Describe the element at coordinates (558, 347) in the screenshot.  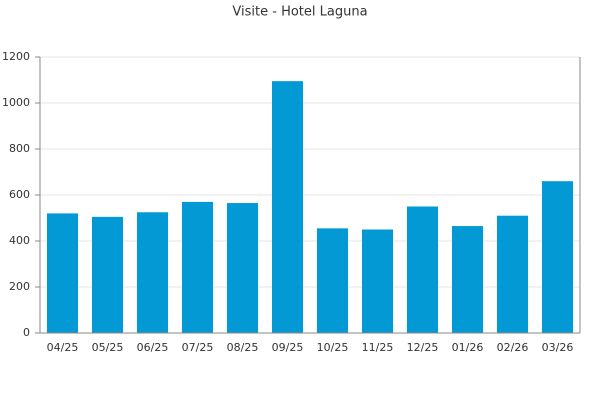
I see `x-tick-label: 03/26` at that location.